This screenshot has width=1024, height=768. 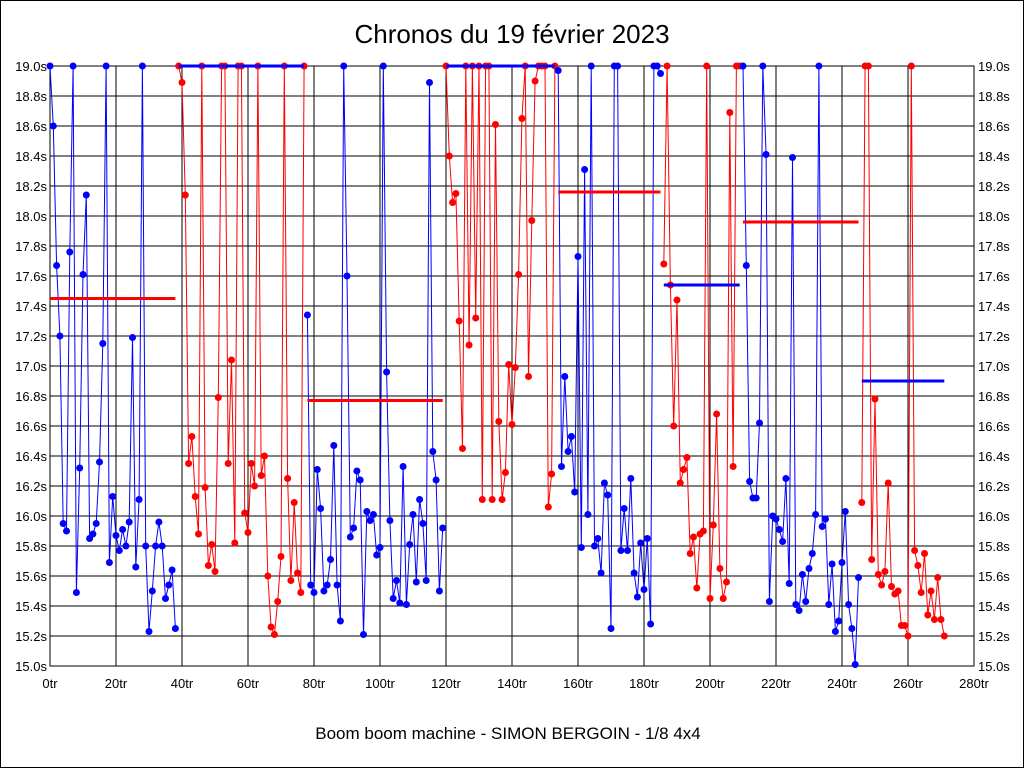 I want to click on y-tick-label-right: 18.6s, so click(x=994, y=126).